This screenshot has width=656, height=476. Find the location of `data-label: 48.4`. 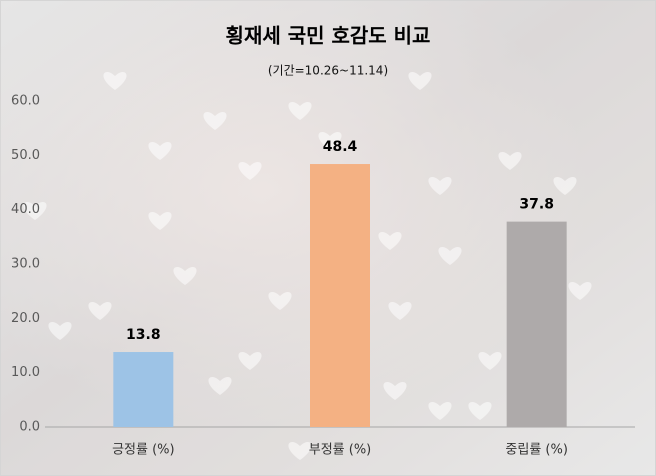

data-label: 48.4 is located at coordinates (340, 147).